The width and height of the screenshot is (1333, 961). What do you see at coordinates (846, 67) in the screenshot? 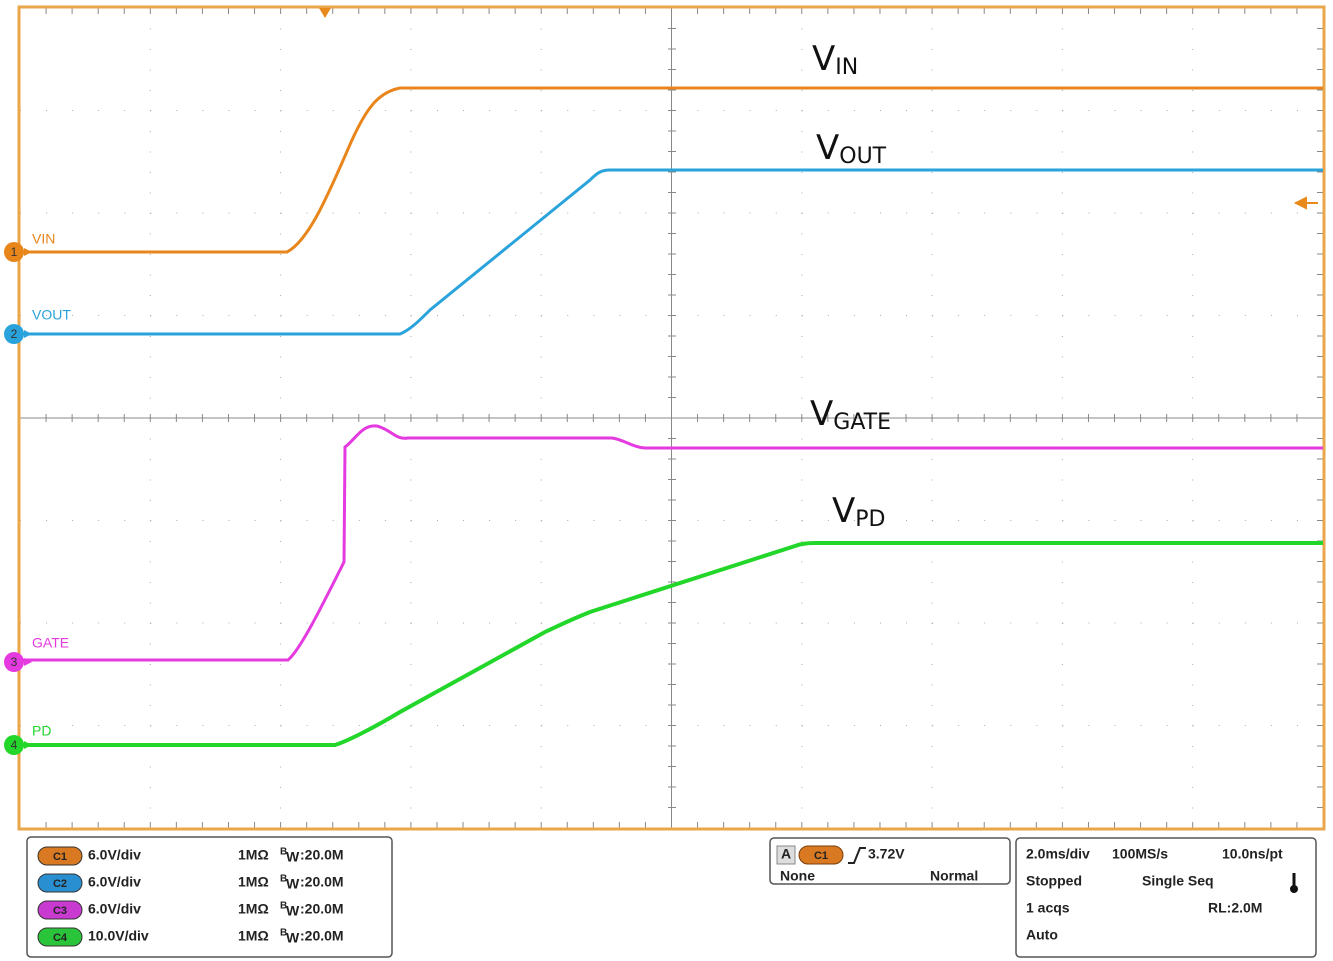
I see `trace-label-sub: IN` at bounding box center [846, 67].